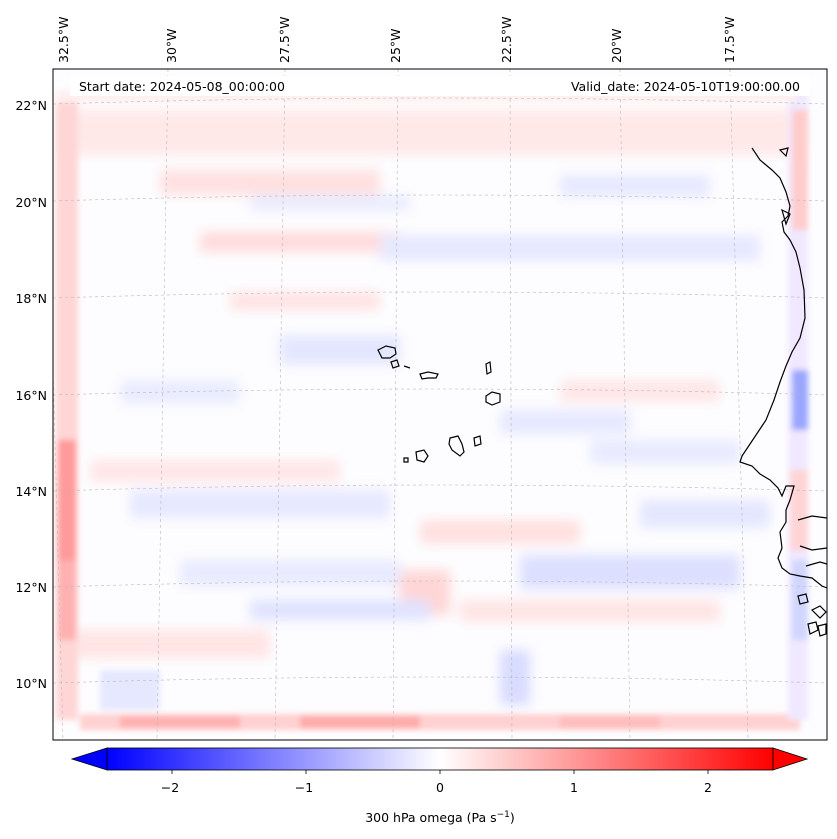  Describe the element at coordinates (31, 491) in the screenshot. I see `lat-label-14n: 14°N` at that location.